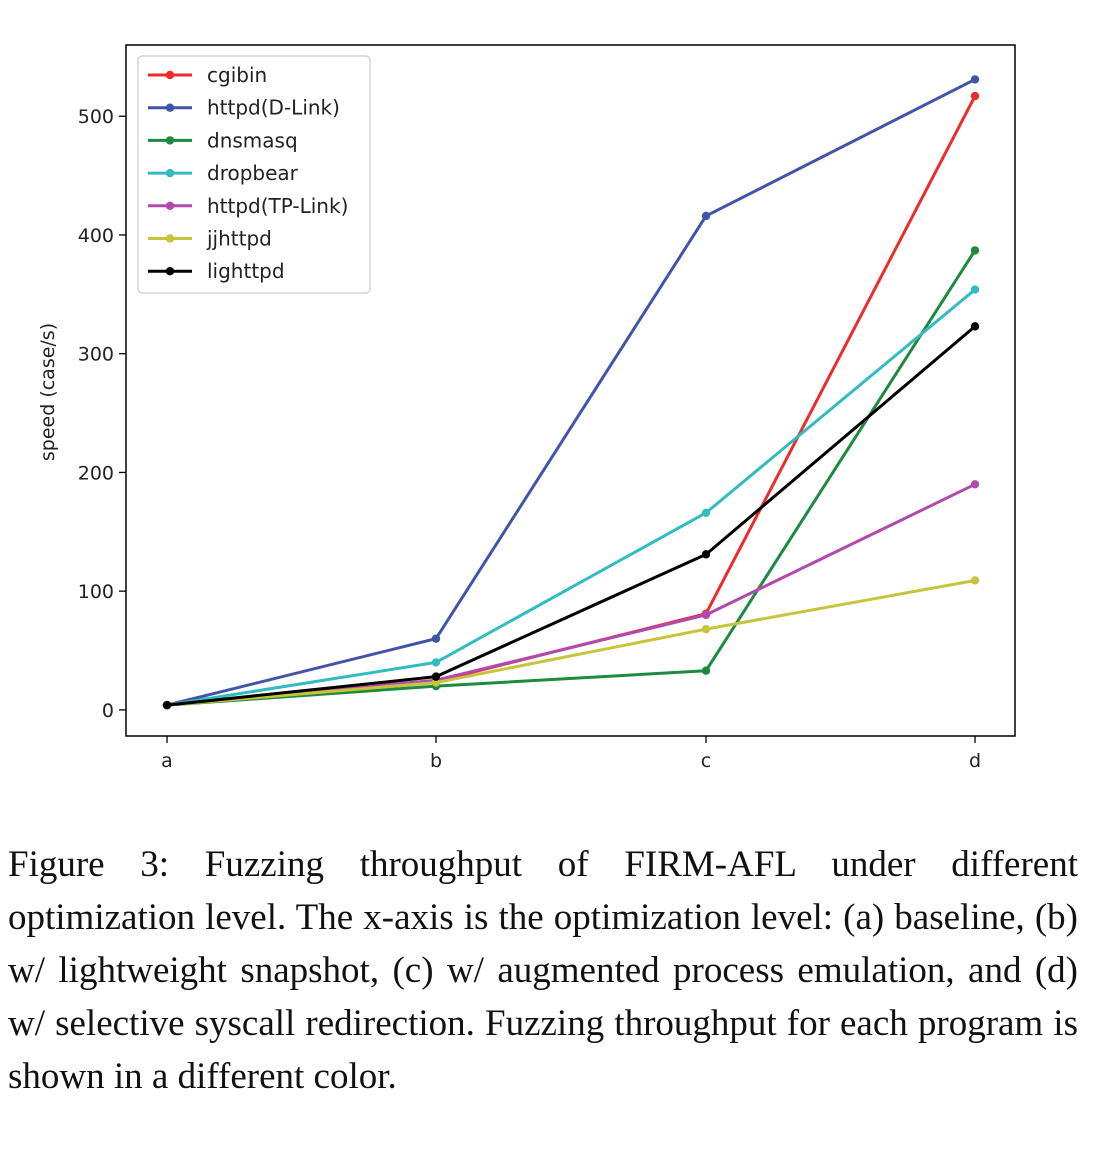  What do you see at coordinates (571, 754) in the screenshot?
I see `x-axis: a b c d` at bounding box center [571, 754].